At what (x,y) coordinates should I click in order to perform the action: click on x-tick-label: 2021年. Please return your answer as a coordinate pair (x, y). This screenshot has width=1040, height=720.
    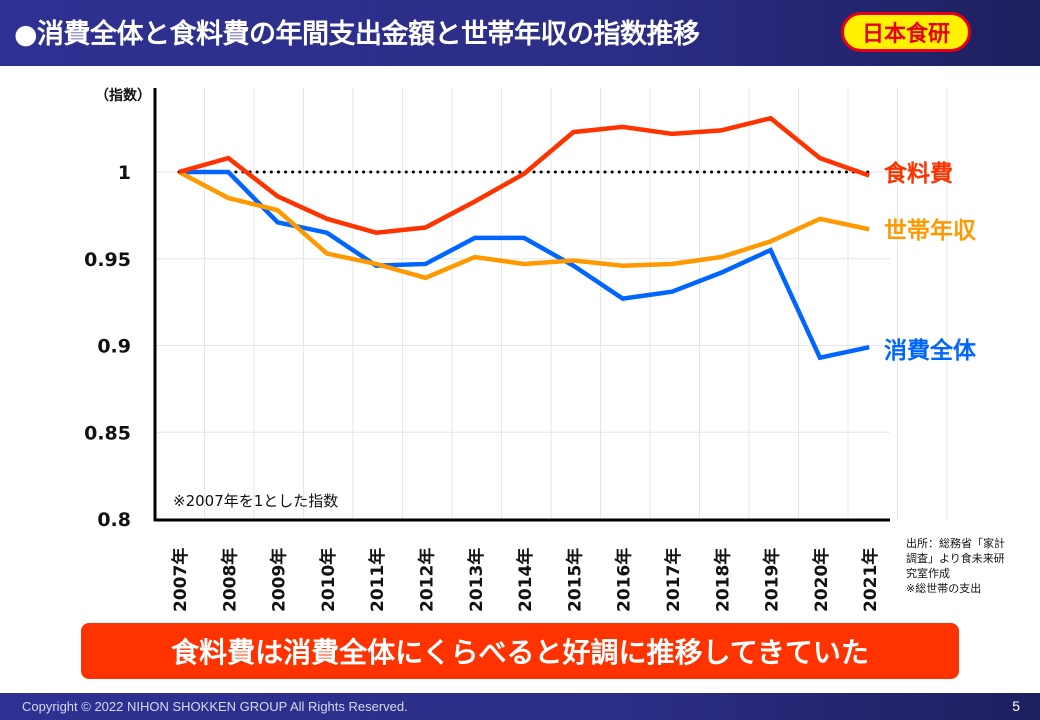
    Looking at the image, I should click on (870, 580).